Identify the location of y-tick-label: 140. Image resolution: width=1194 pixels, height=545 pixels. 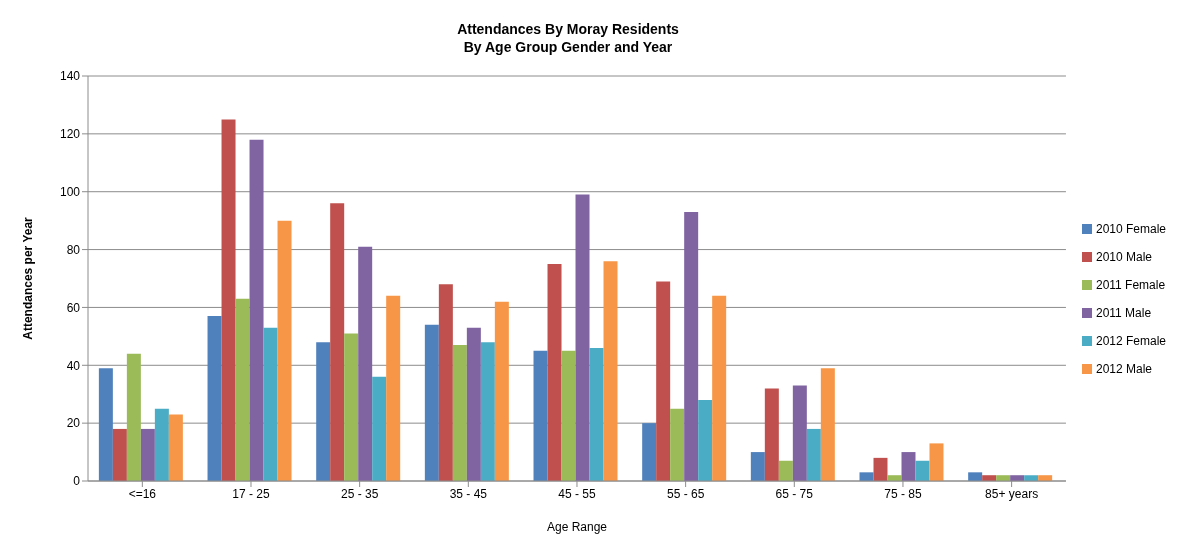
(70, 76).